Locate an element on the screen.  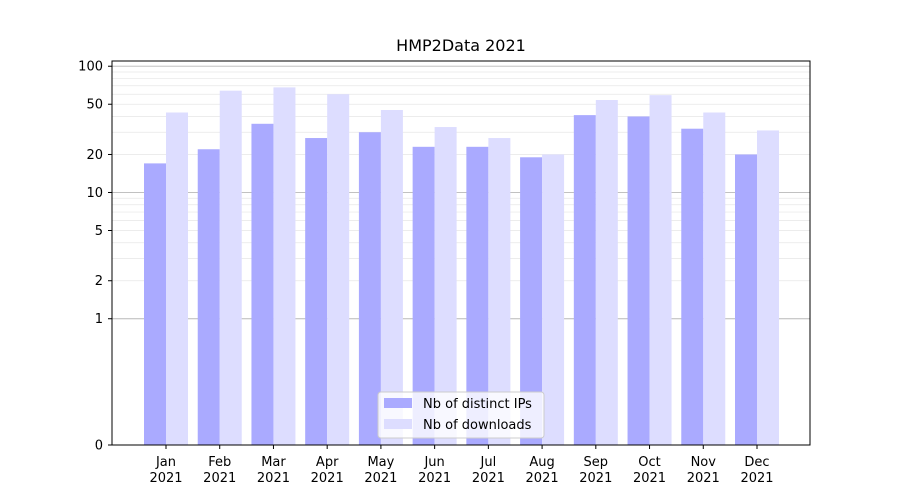
x-tick-label: Sep is located at coordinates (596, 462).